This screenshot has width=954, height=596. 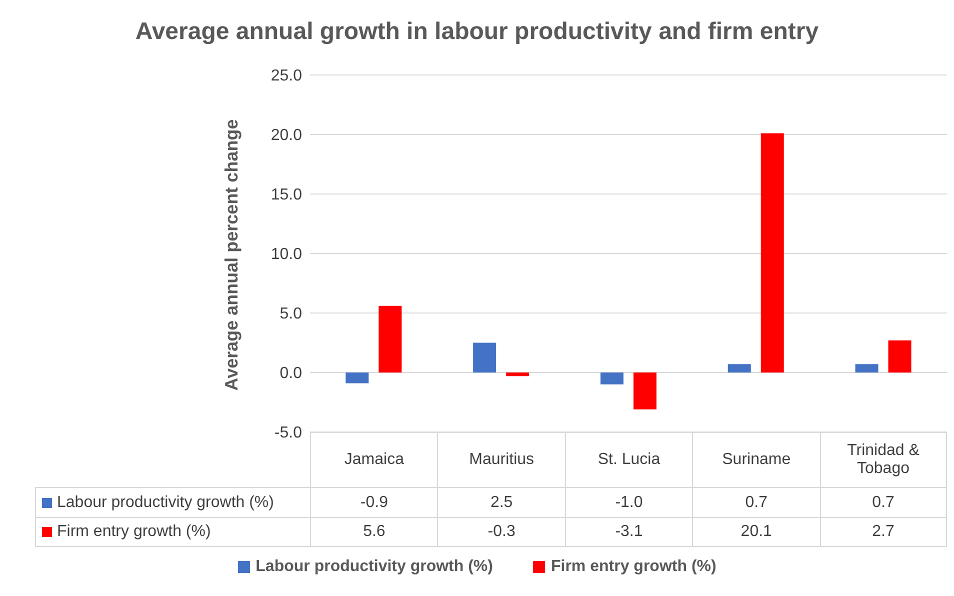 What do you see at coordinates (628, 532) in the screenshot?
I see `data-label: -3.1` at bounding box center [628, 532].